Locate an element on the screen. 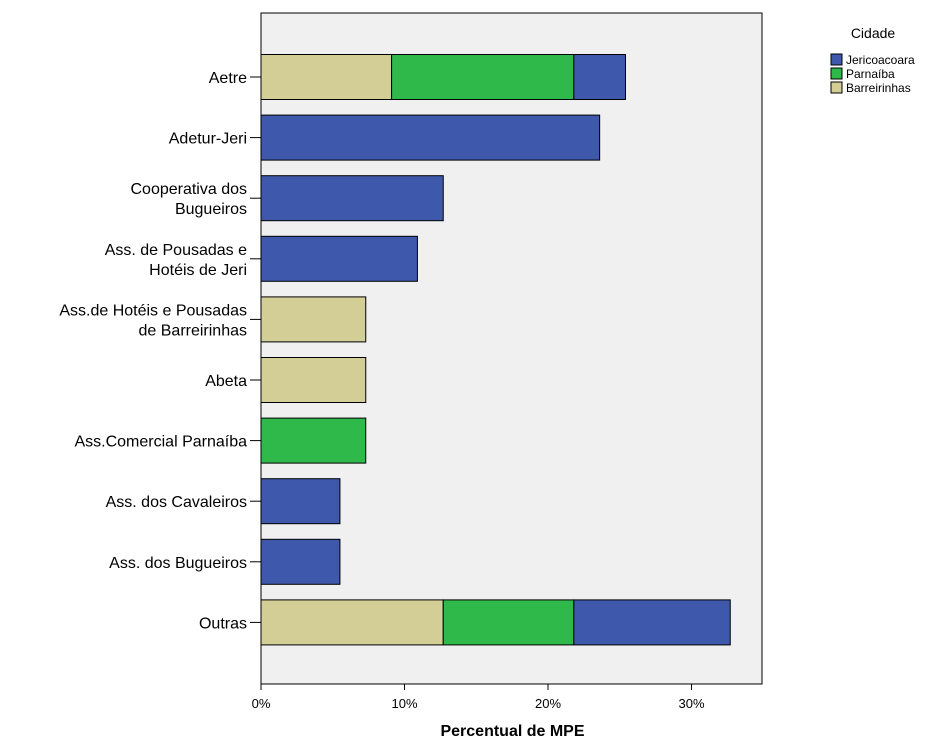 The image size is (933, 742). category-label: Abeta is located at coordinates (226, 381).